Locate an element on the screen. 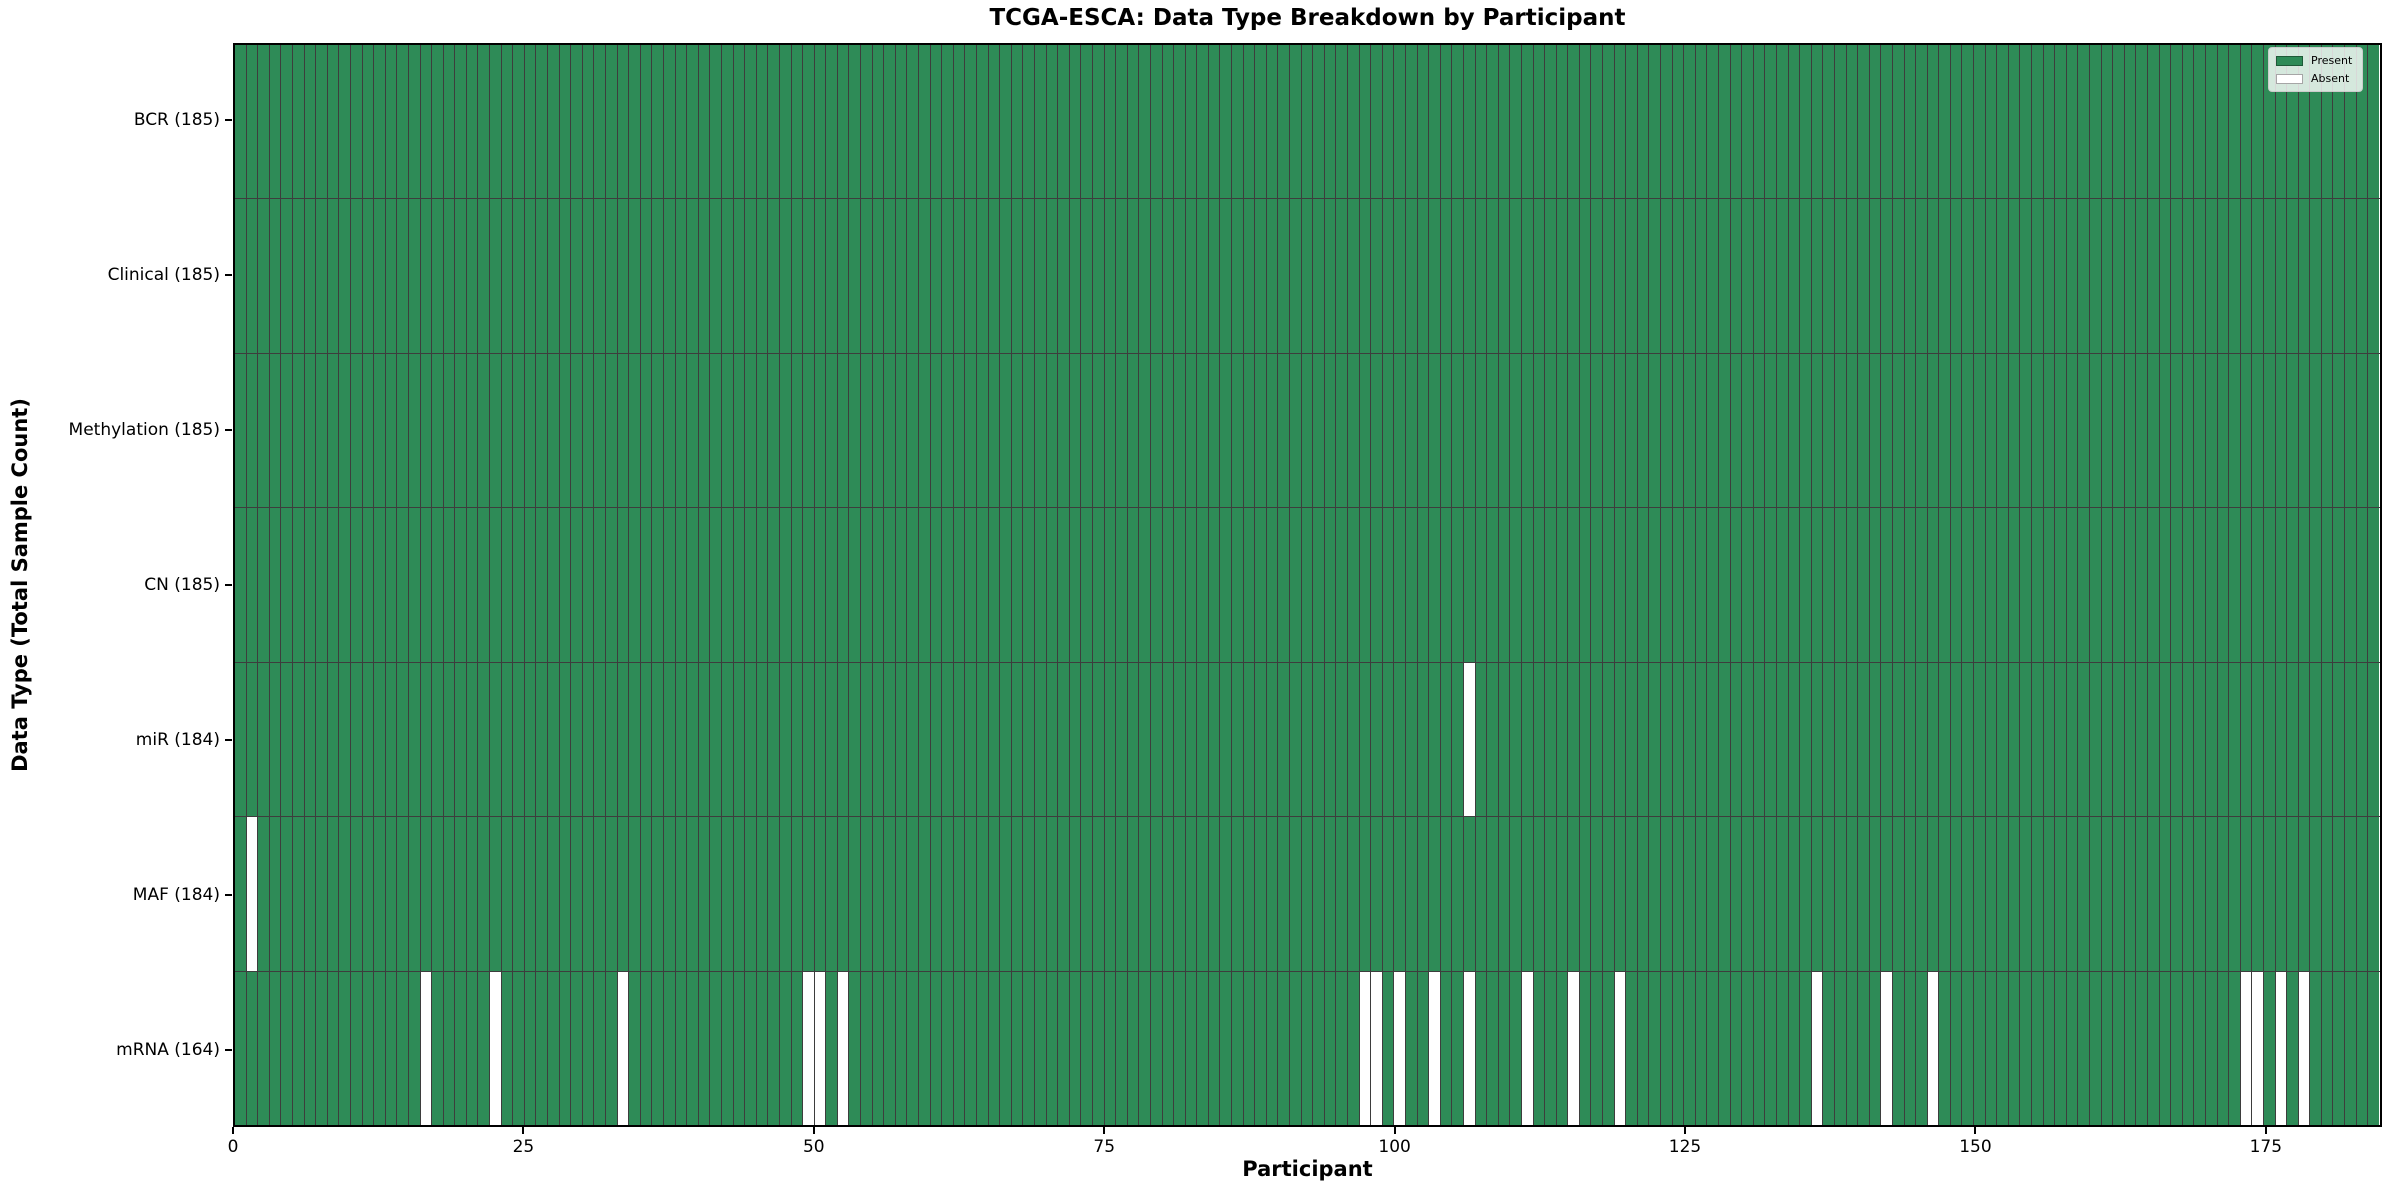 This screenshot has width=2400, height=1200. y-tick-label: BCR (185) is located at coordinates (176, 120).